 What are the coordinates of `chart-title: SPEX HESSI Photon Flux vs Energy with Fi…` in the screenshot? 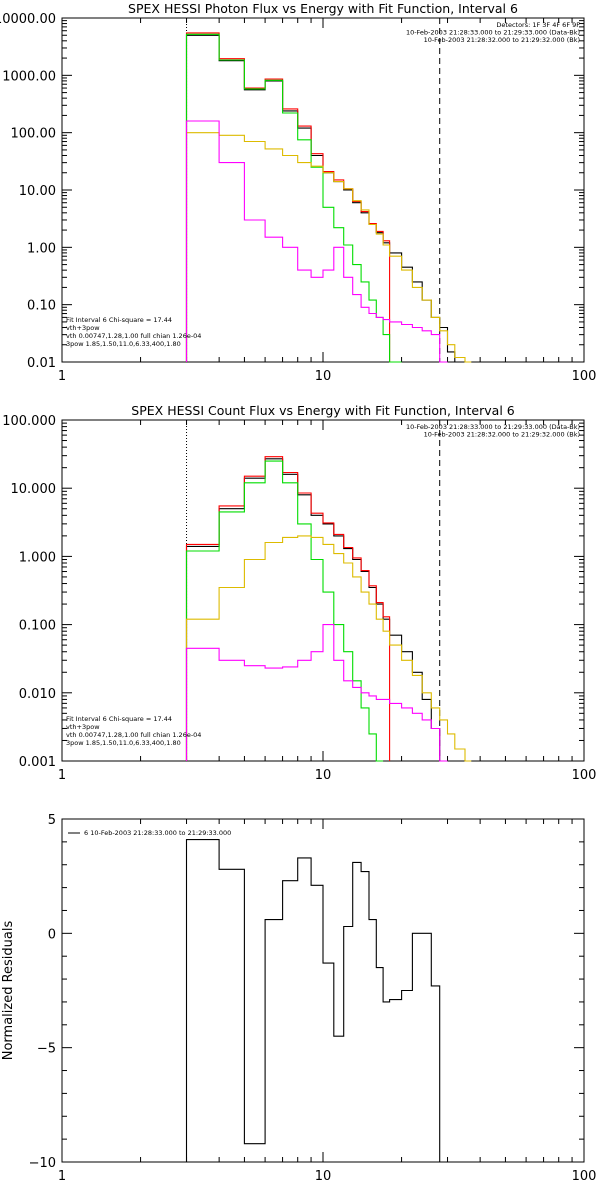 It's located at (323, 8).